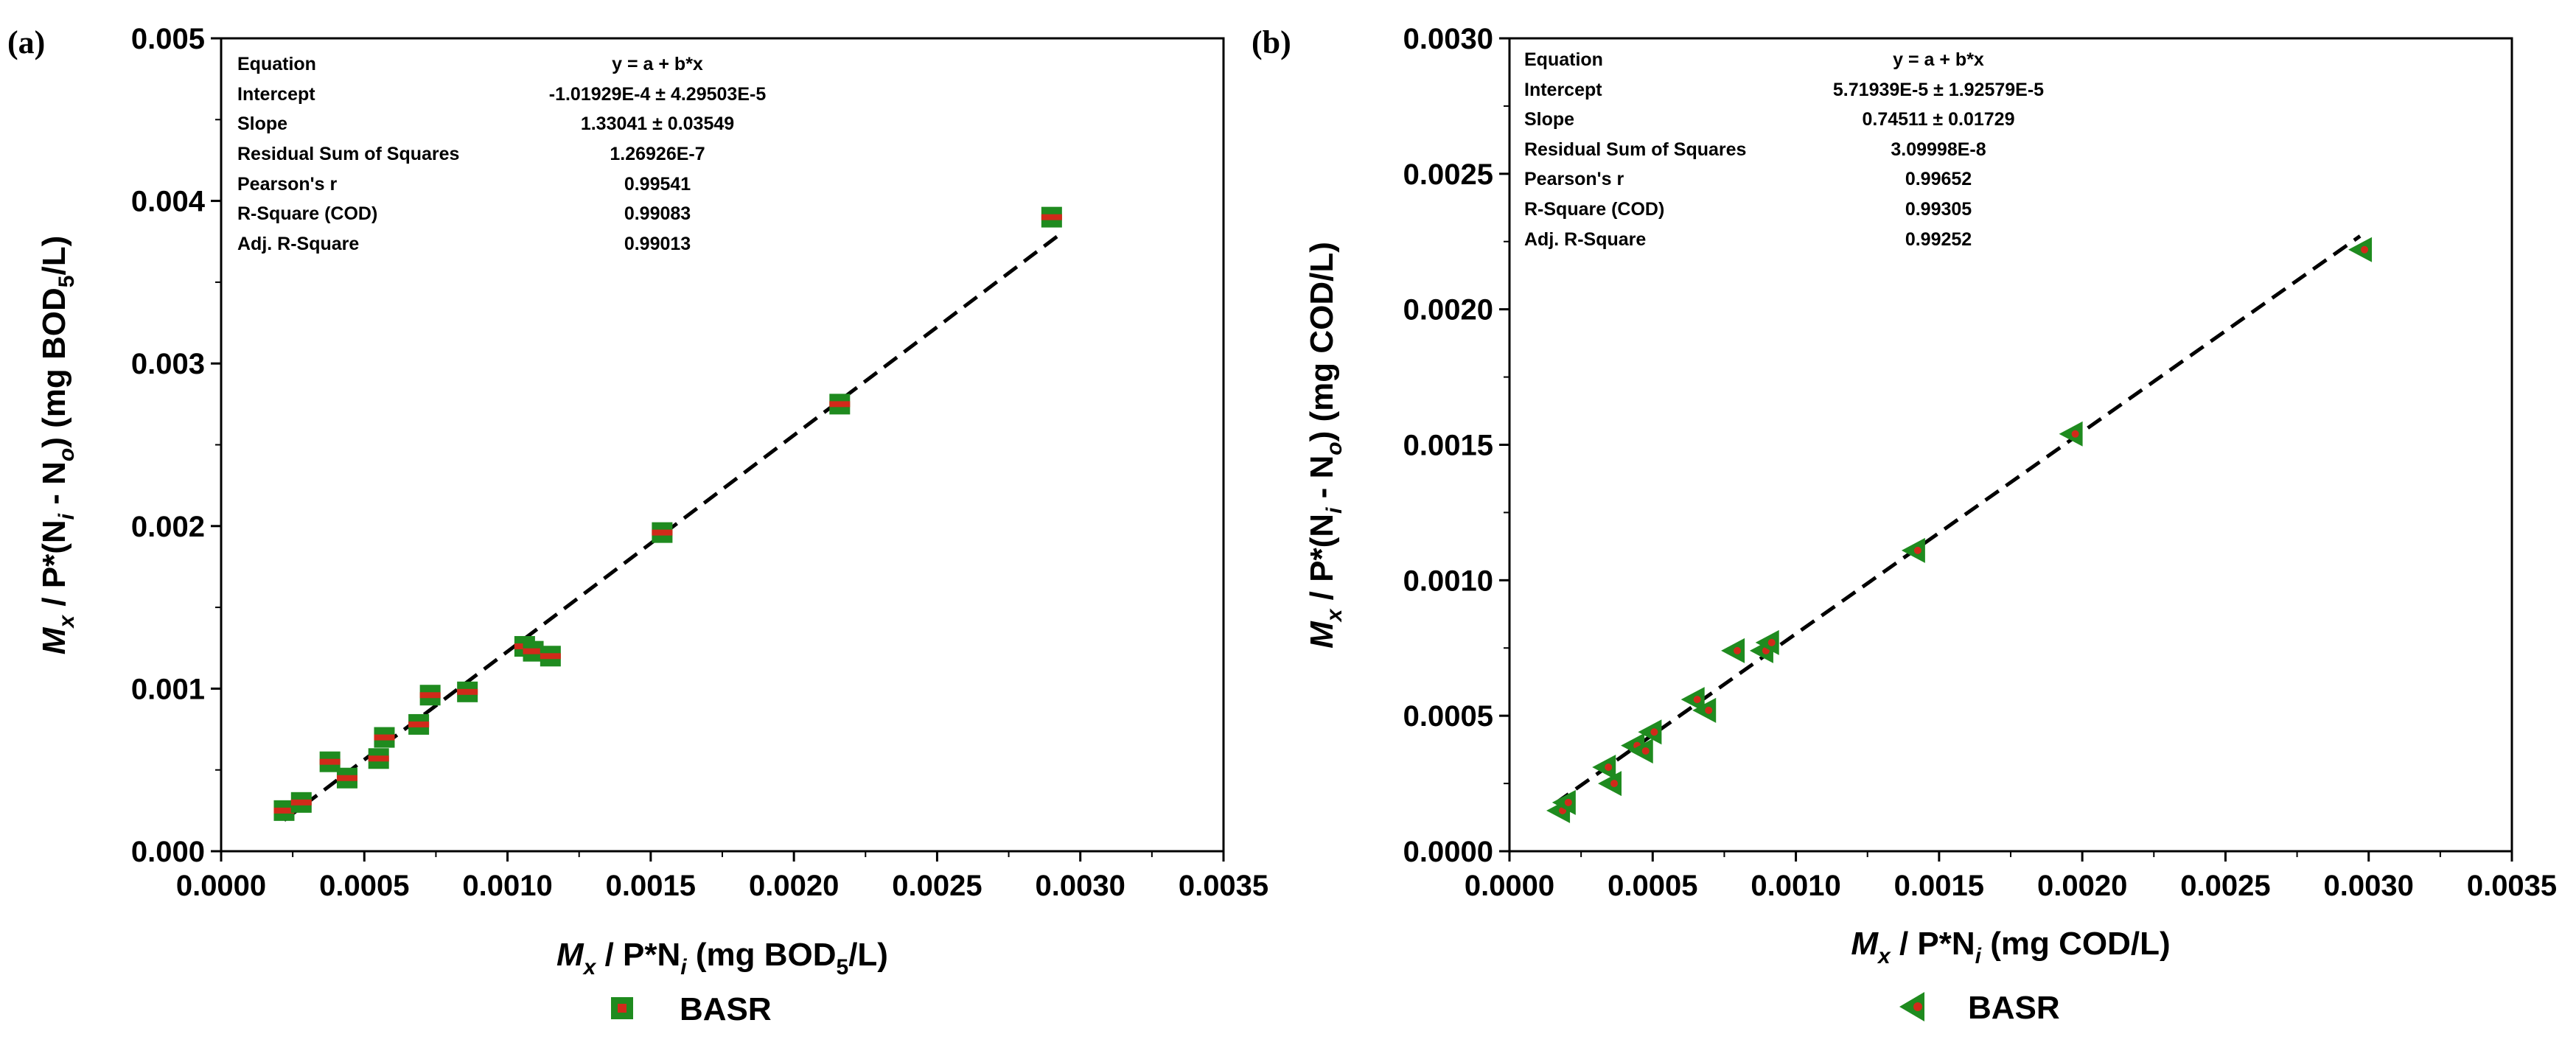 Image resolution: width=2576 pixels, height=1048 pixels. What do you see at coordinates (1448, 174) in the screenshot?
I see `panel-b-y-tick-label: 0.0025` at bounding box center [1448, 174].